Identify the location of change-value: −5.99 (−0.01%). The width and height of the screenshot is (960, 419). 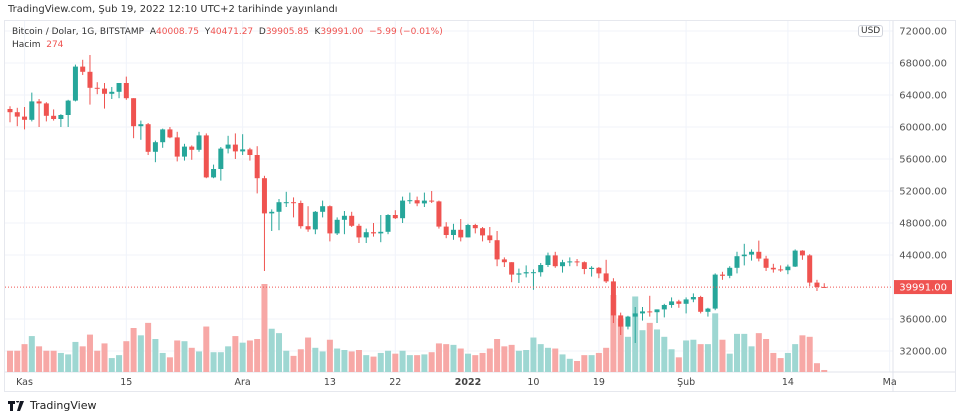
(406, 32).